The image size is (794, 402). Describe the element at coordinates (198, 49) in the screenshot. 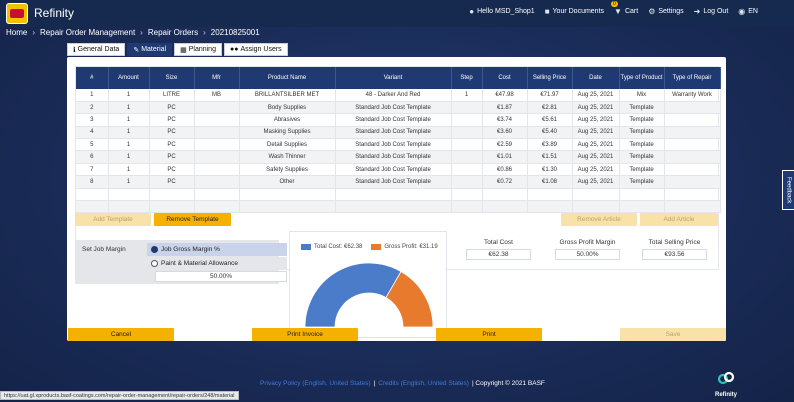

I see `tab-planning: ▦ Planning` at that location.